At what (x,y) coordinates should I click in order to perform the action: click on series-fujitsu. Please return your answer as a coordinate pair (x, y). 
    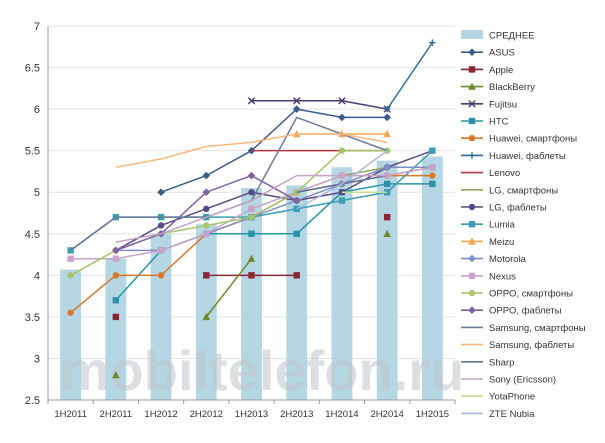
    Looking at the image, I should click on (319, 105).